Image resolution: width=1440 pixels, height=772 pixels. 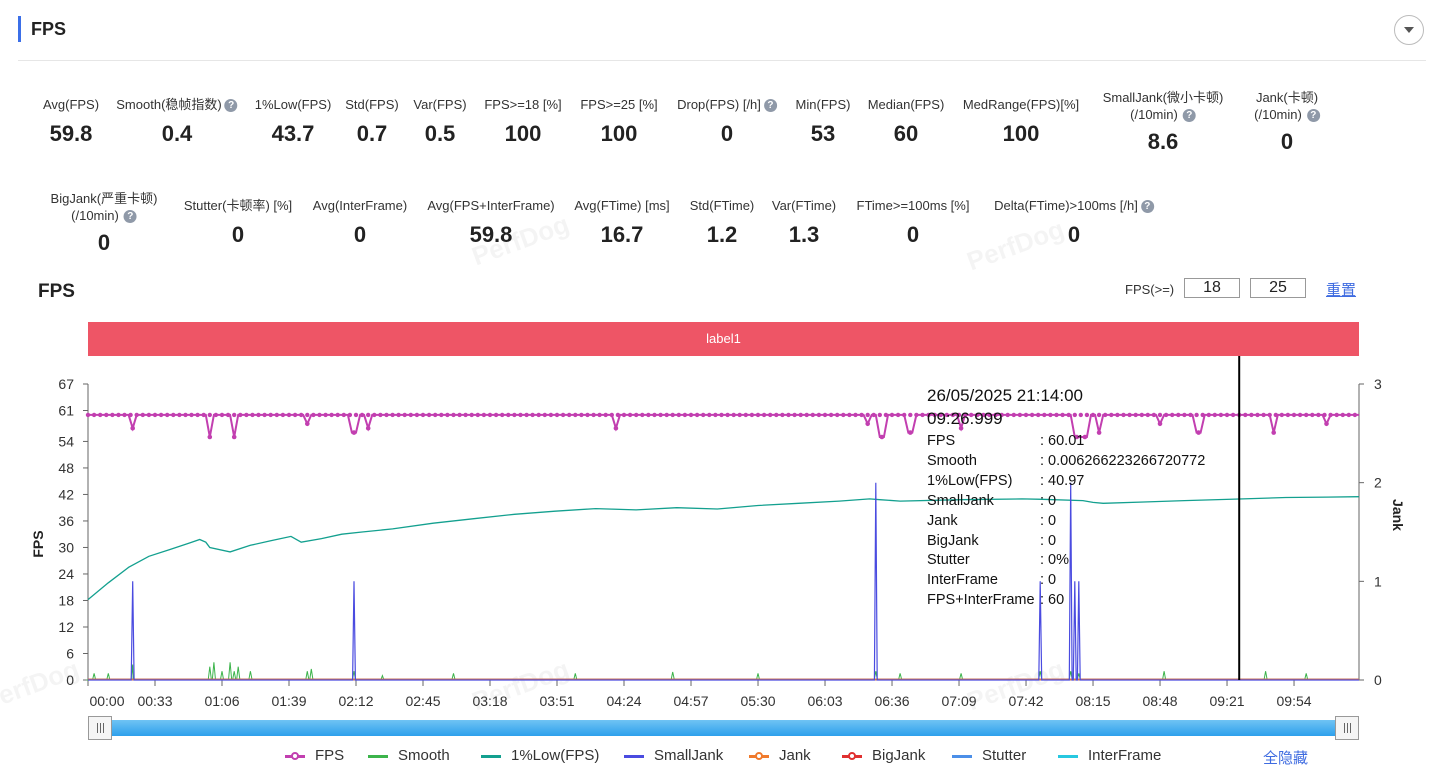 I want to click on stat-label-text: Var(FPS), so click(x=440, y=104).